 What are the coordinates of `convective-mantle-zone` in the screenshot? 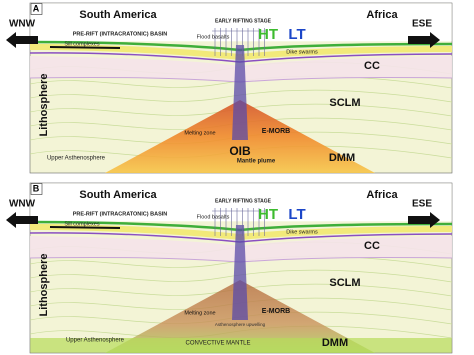 It's located at (241, 345).